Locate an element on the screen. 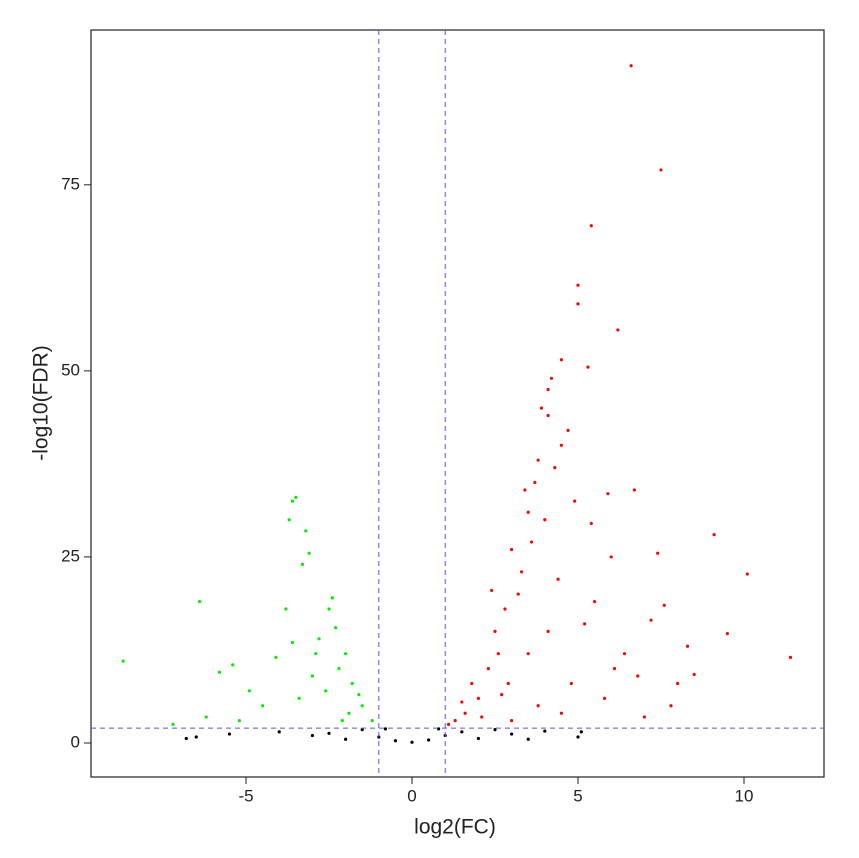  x-axis-label: log2(FC) is located at coordinates (455, 827).